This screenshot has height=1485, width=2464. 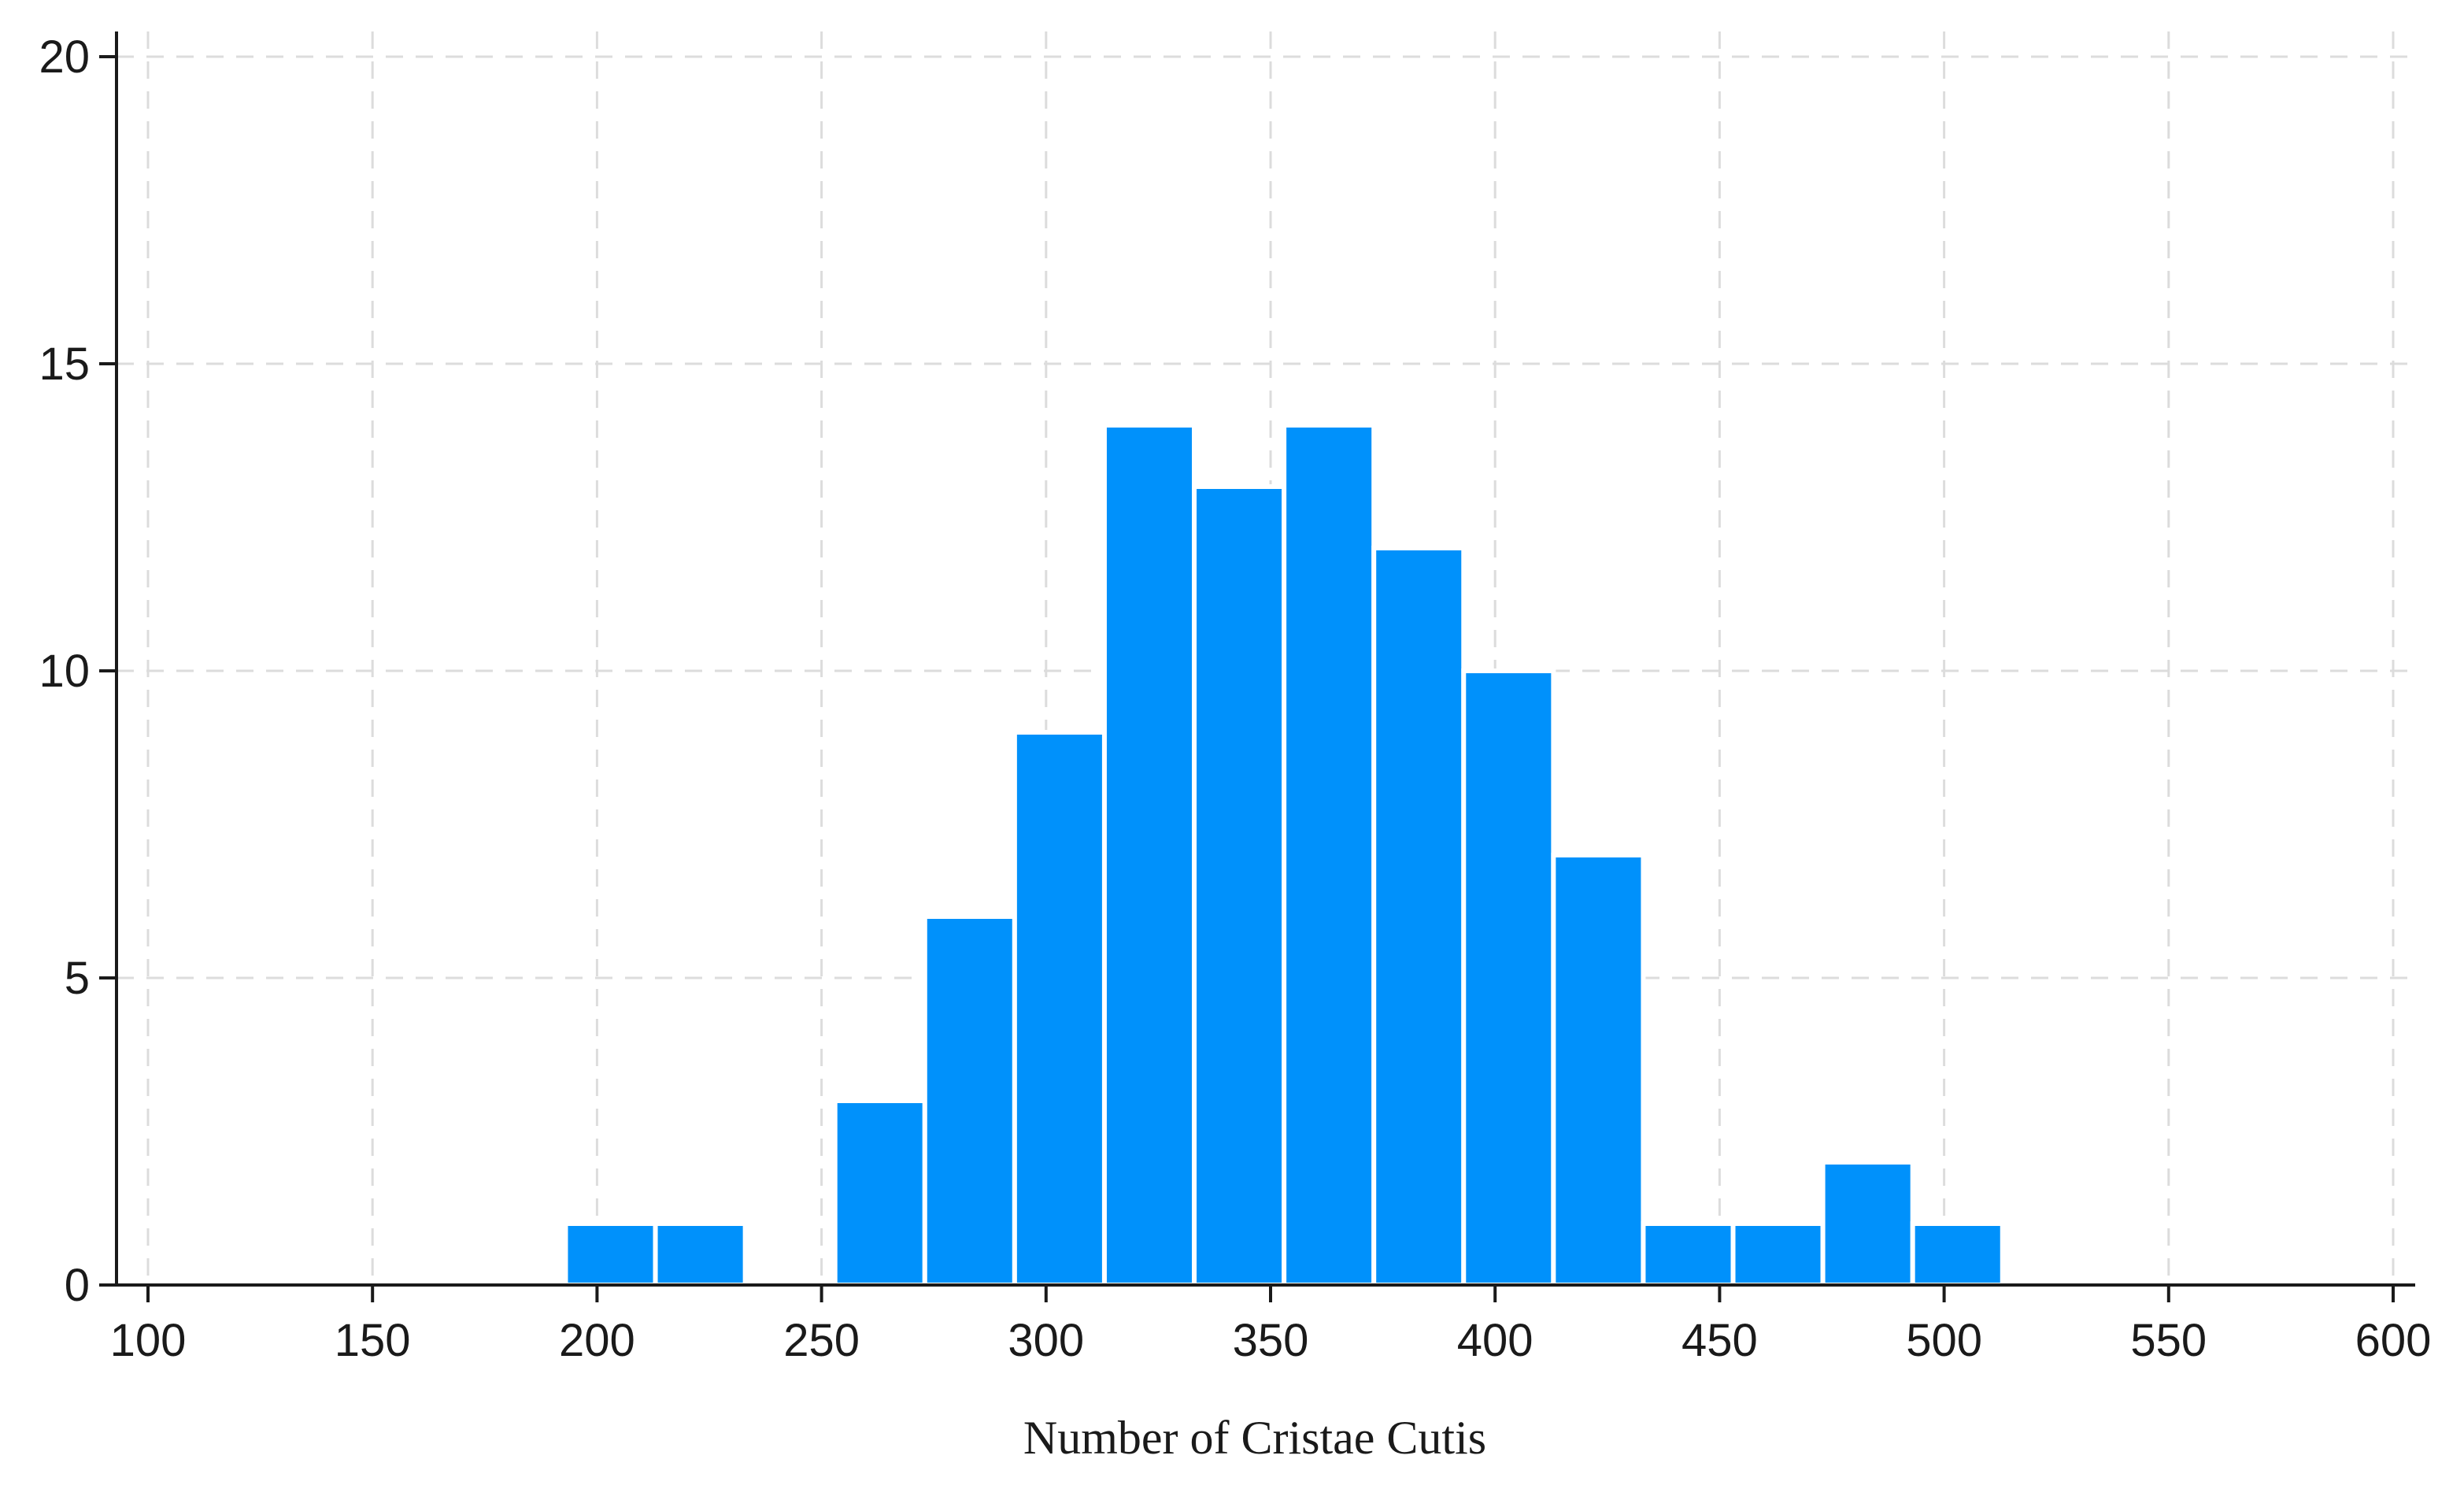 I want to click on x-tick-label: 300, so click(x=1046, y=1340).